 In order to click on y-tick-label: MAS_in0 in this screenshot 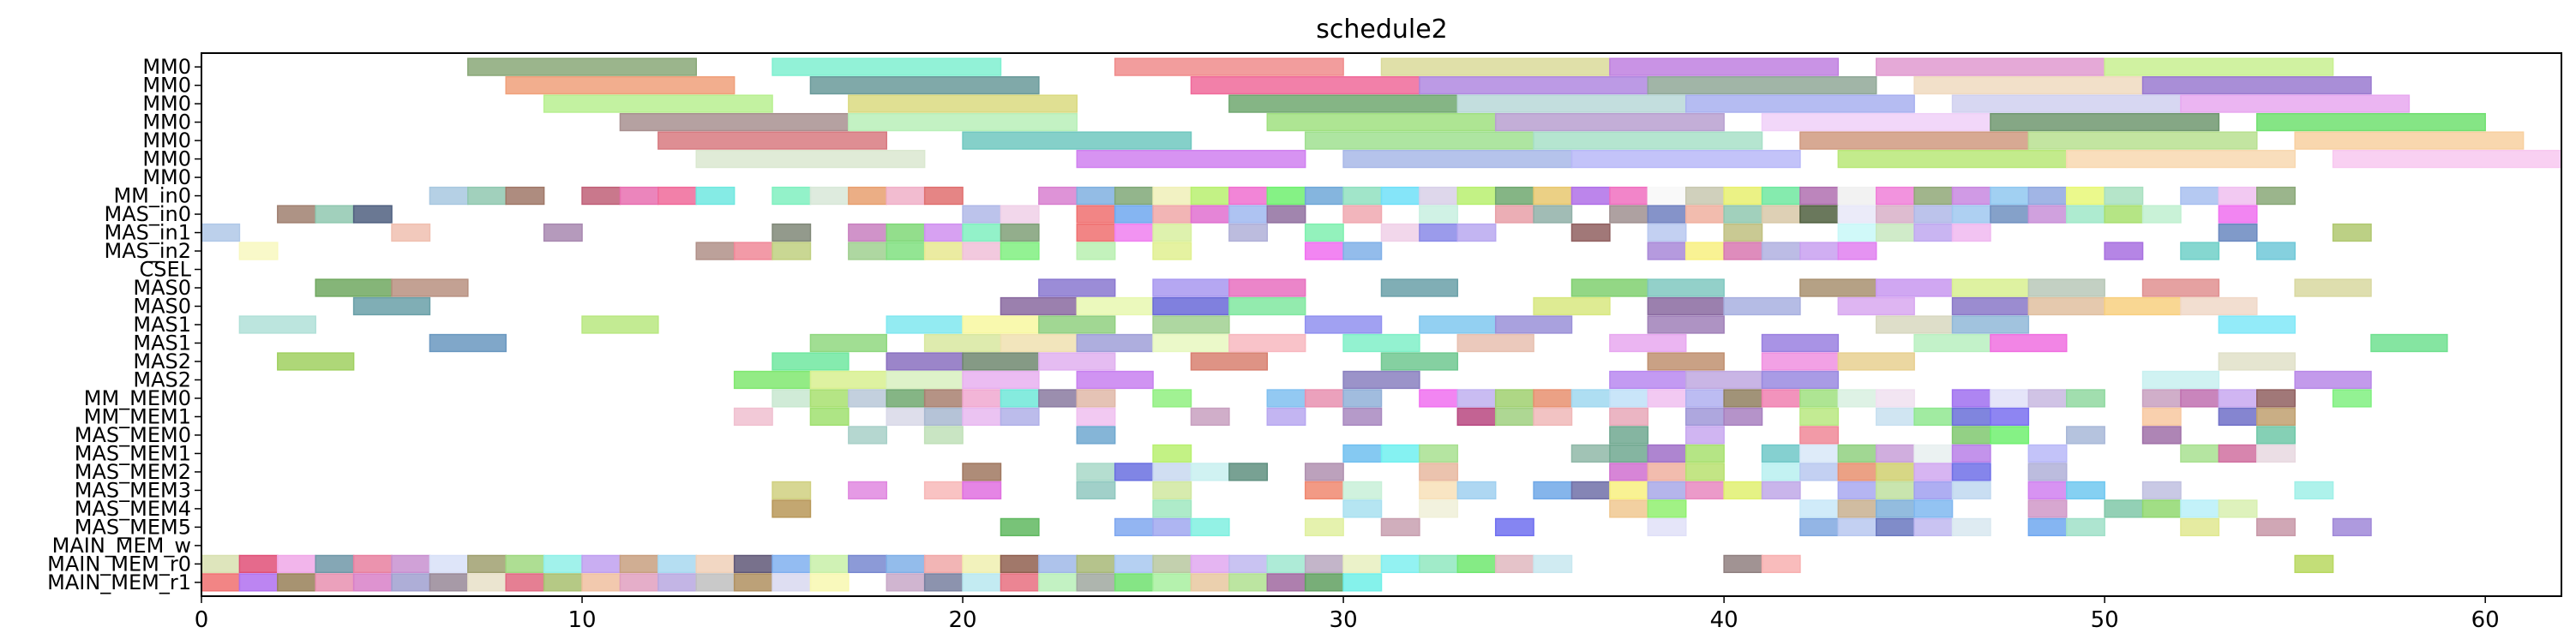, I will do `click(147, 214)`.